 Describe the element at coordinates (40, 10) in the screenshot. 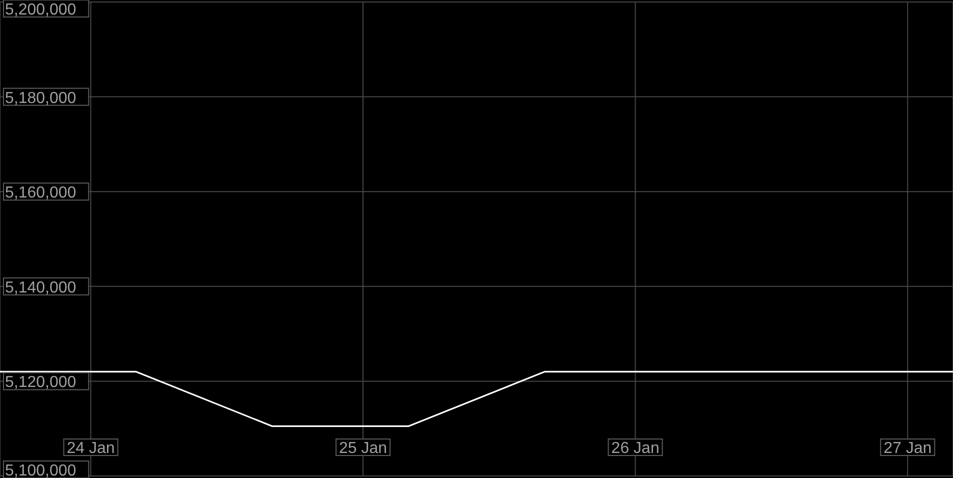

I see `y-tick-label: 5,200,000` at that location.